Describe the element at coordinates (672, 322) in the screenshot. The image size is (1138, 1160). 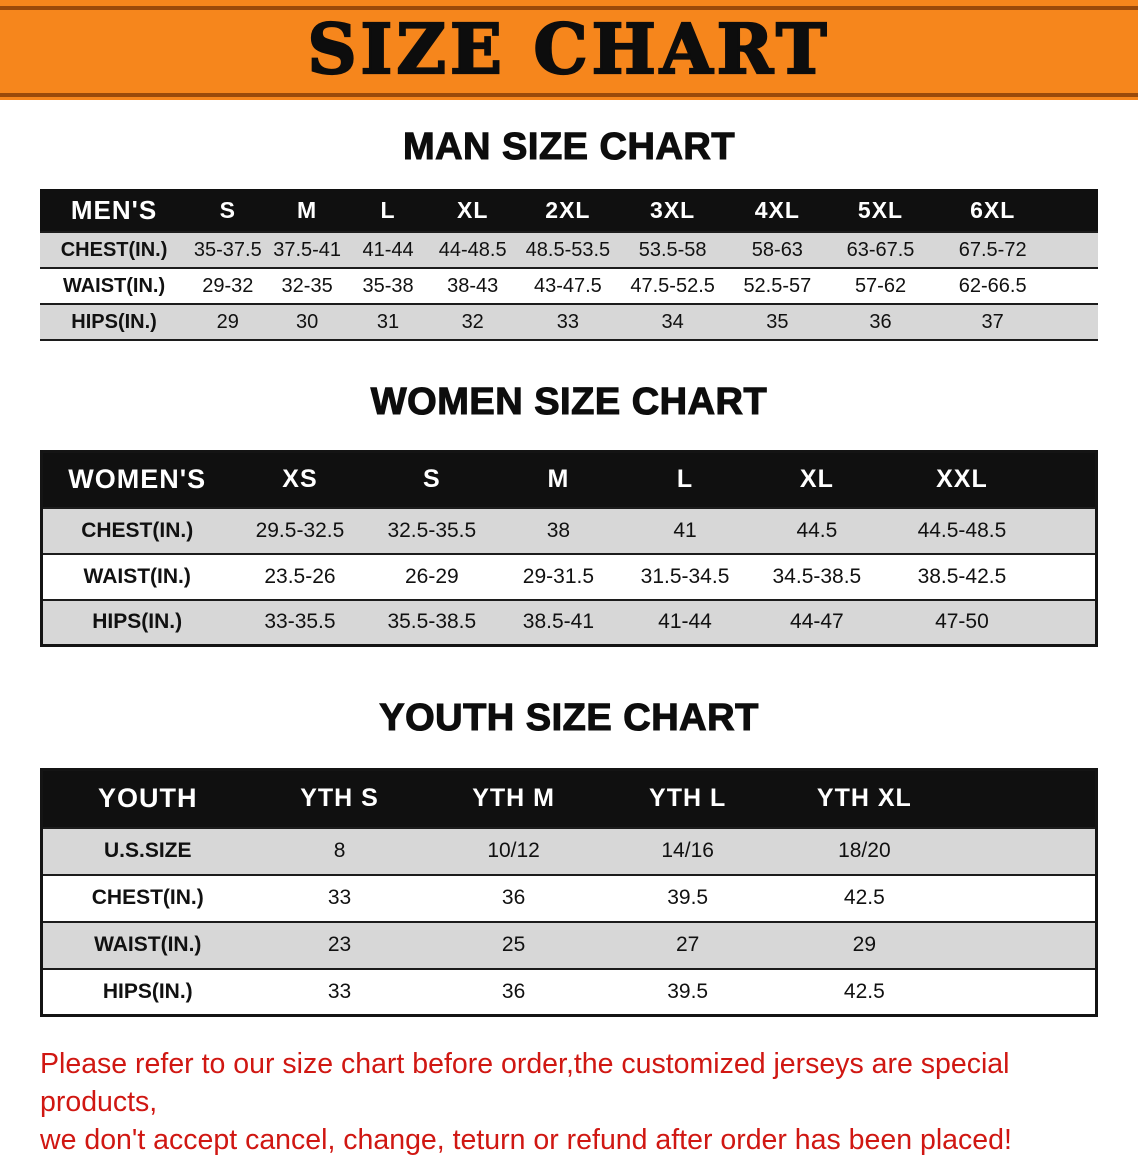
I see `size-value-cell: 34` at that location.